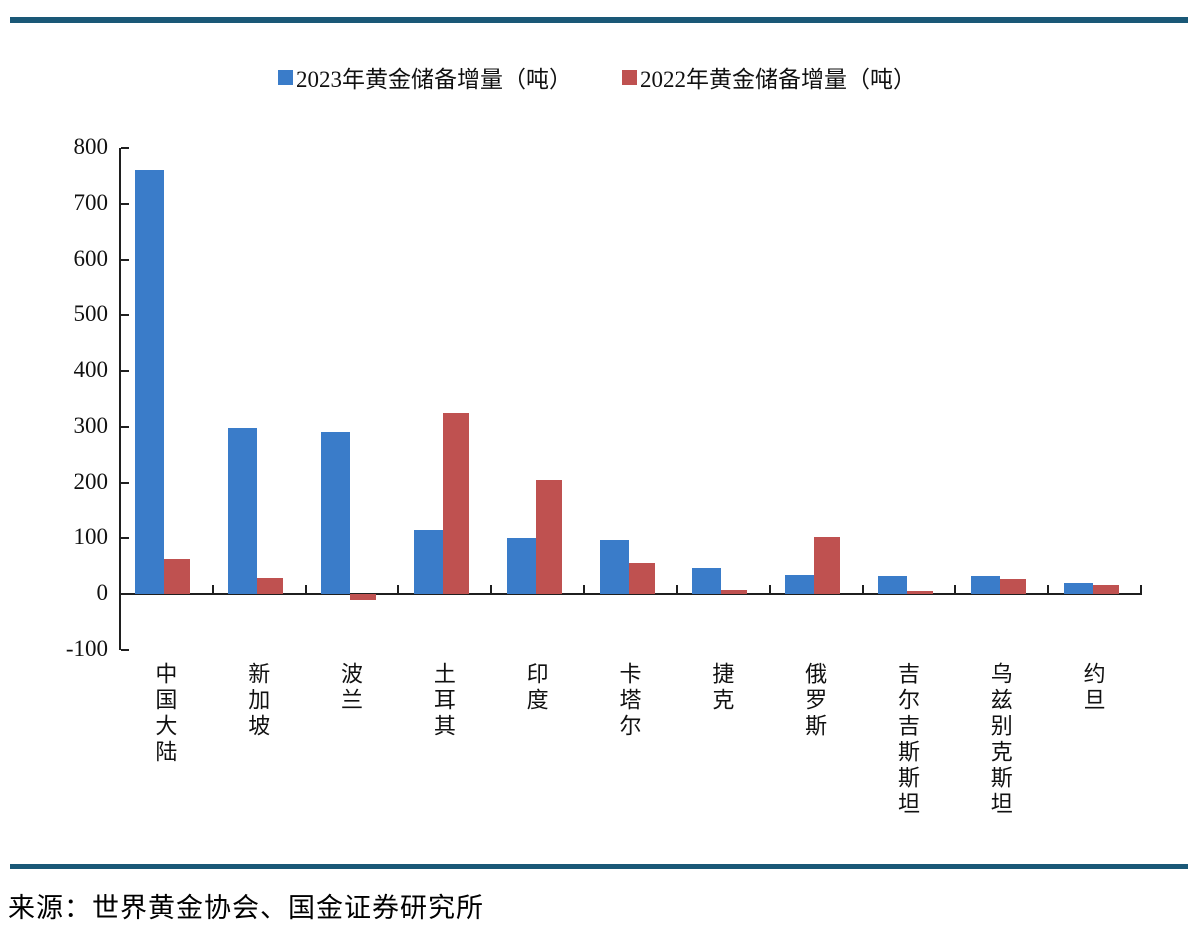 Image resolution: width=1194 pixels, height=936 pixels. Describe the element at coordinates (722, 688) in the screenshot. I see `x-category-label: 捷克` at that location.